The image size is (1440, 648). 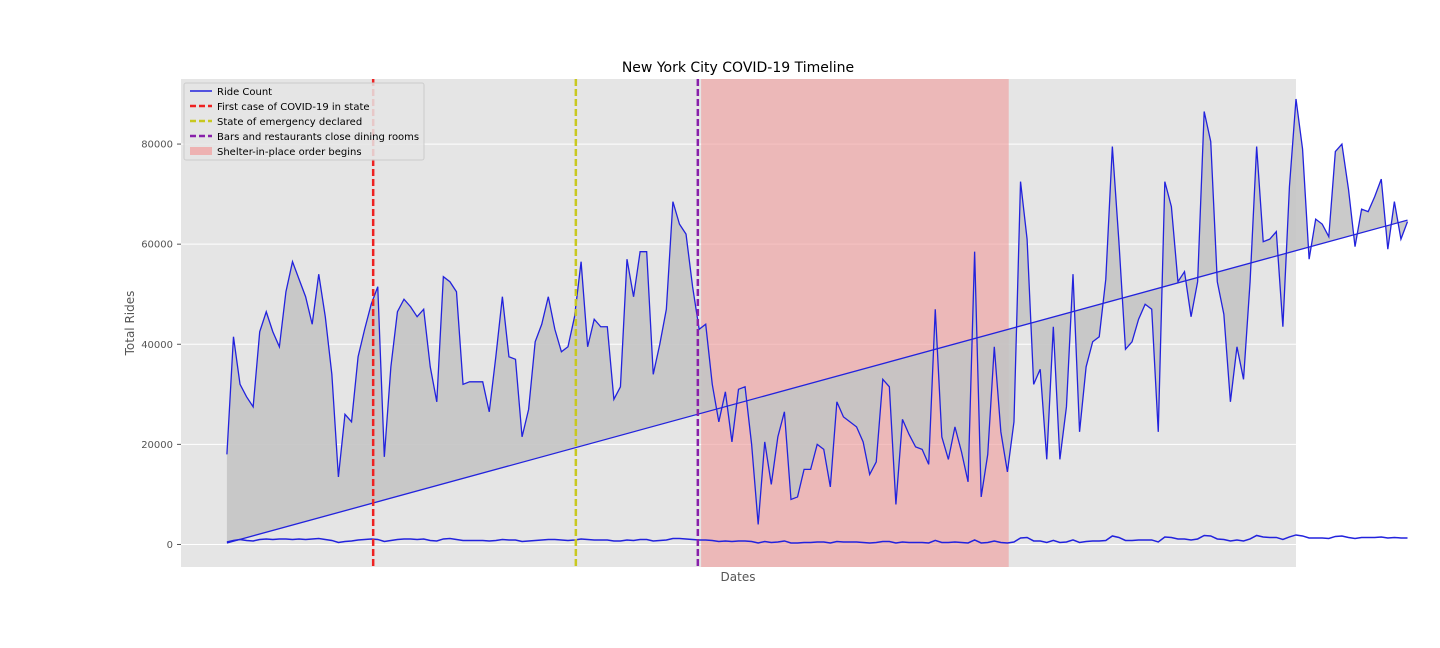 I want to click on y-axis-ticks: 0 20000 40000 60000 80000, so click(x=161, y=345).